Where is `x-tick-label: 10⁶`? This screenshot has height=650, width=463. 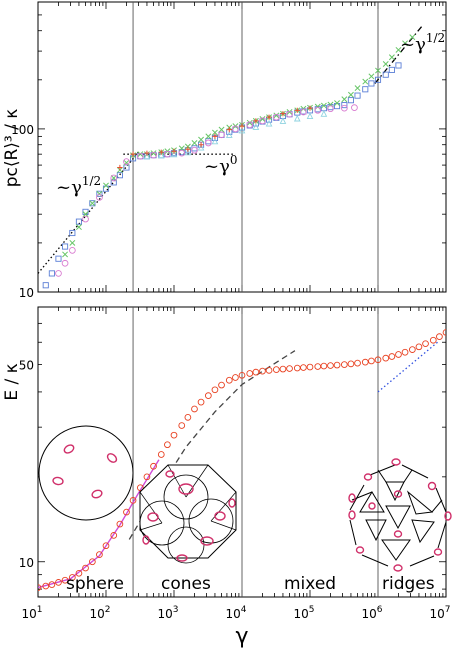 x-tick-label: 10⁶ is located at coordinates (371, 613).